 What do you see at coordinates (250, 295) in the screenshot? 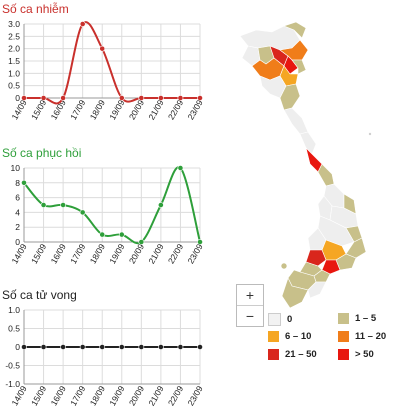
I see `zoom-in-button: +` at bounding box center [250, 295].